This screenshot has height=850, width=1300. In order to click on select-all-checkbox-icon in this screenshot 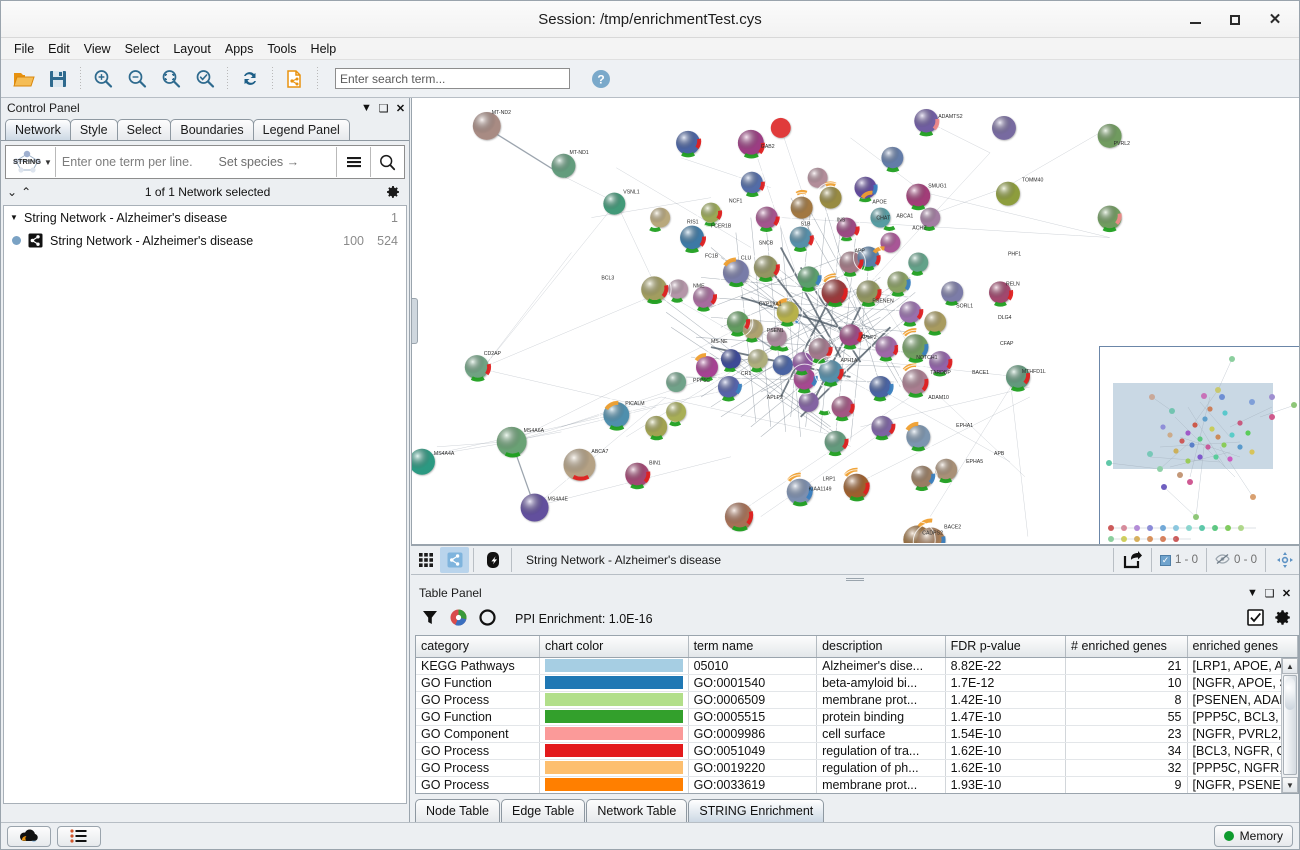, I will do `click(1255, 619)`.